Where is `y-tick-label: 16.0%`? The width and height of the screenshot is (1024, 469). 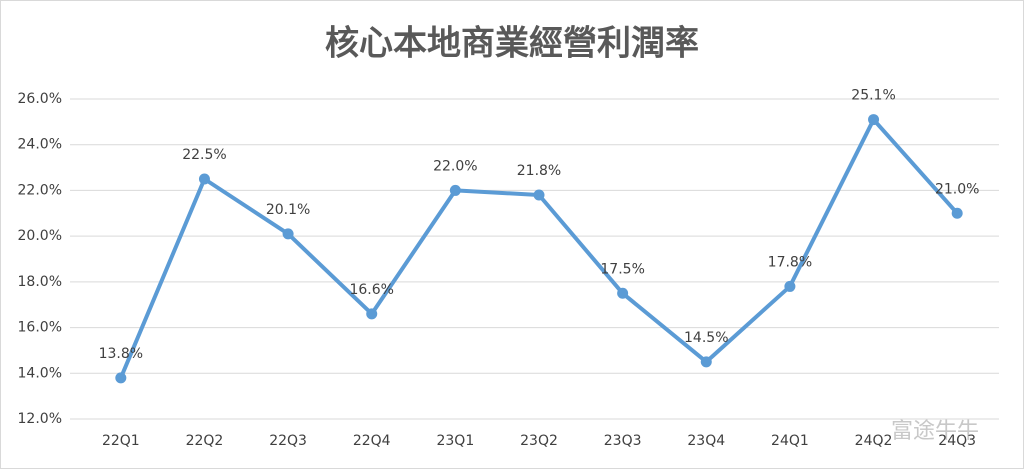
y-tick-label: 16.0% is located at coordinates (40, 328).